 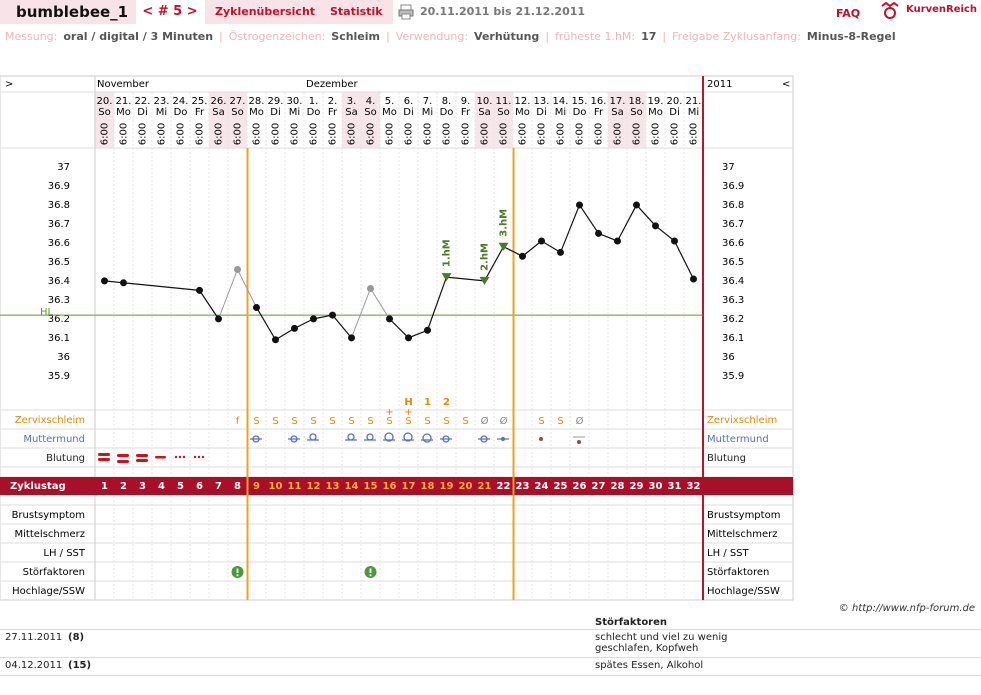 I want to click on row-label: Brustsymptom, so click(x=48, y=515).